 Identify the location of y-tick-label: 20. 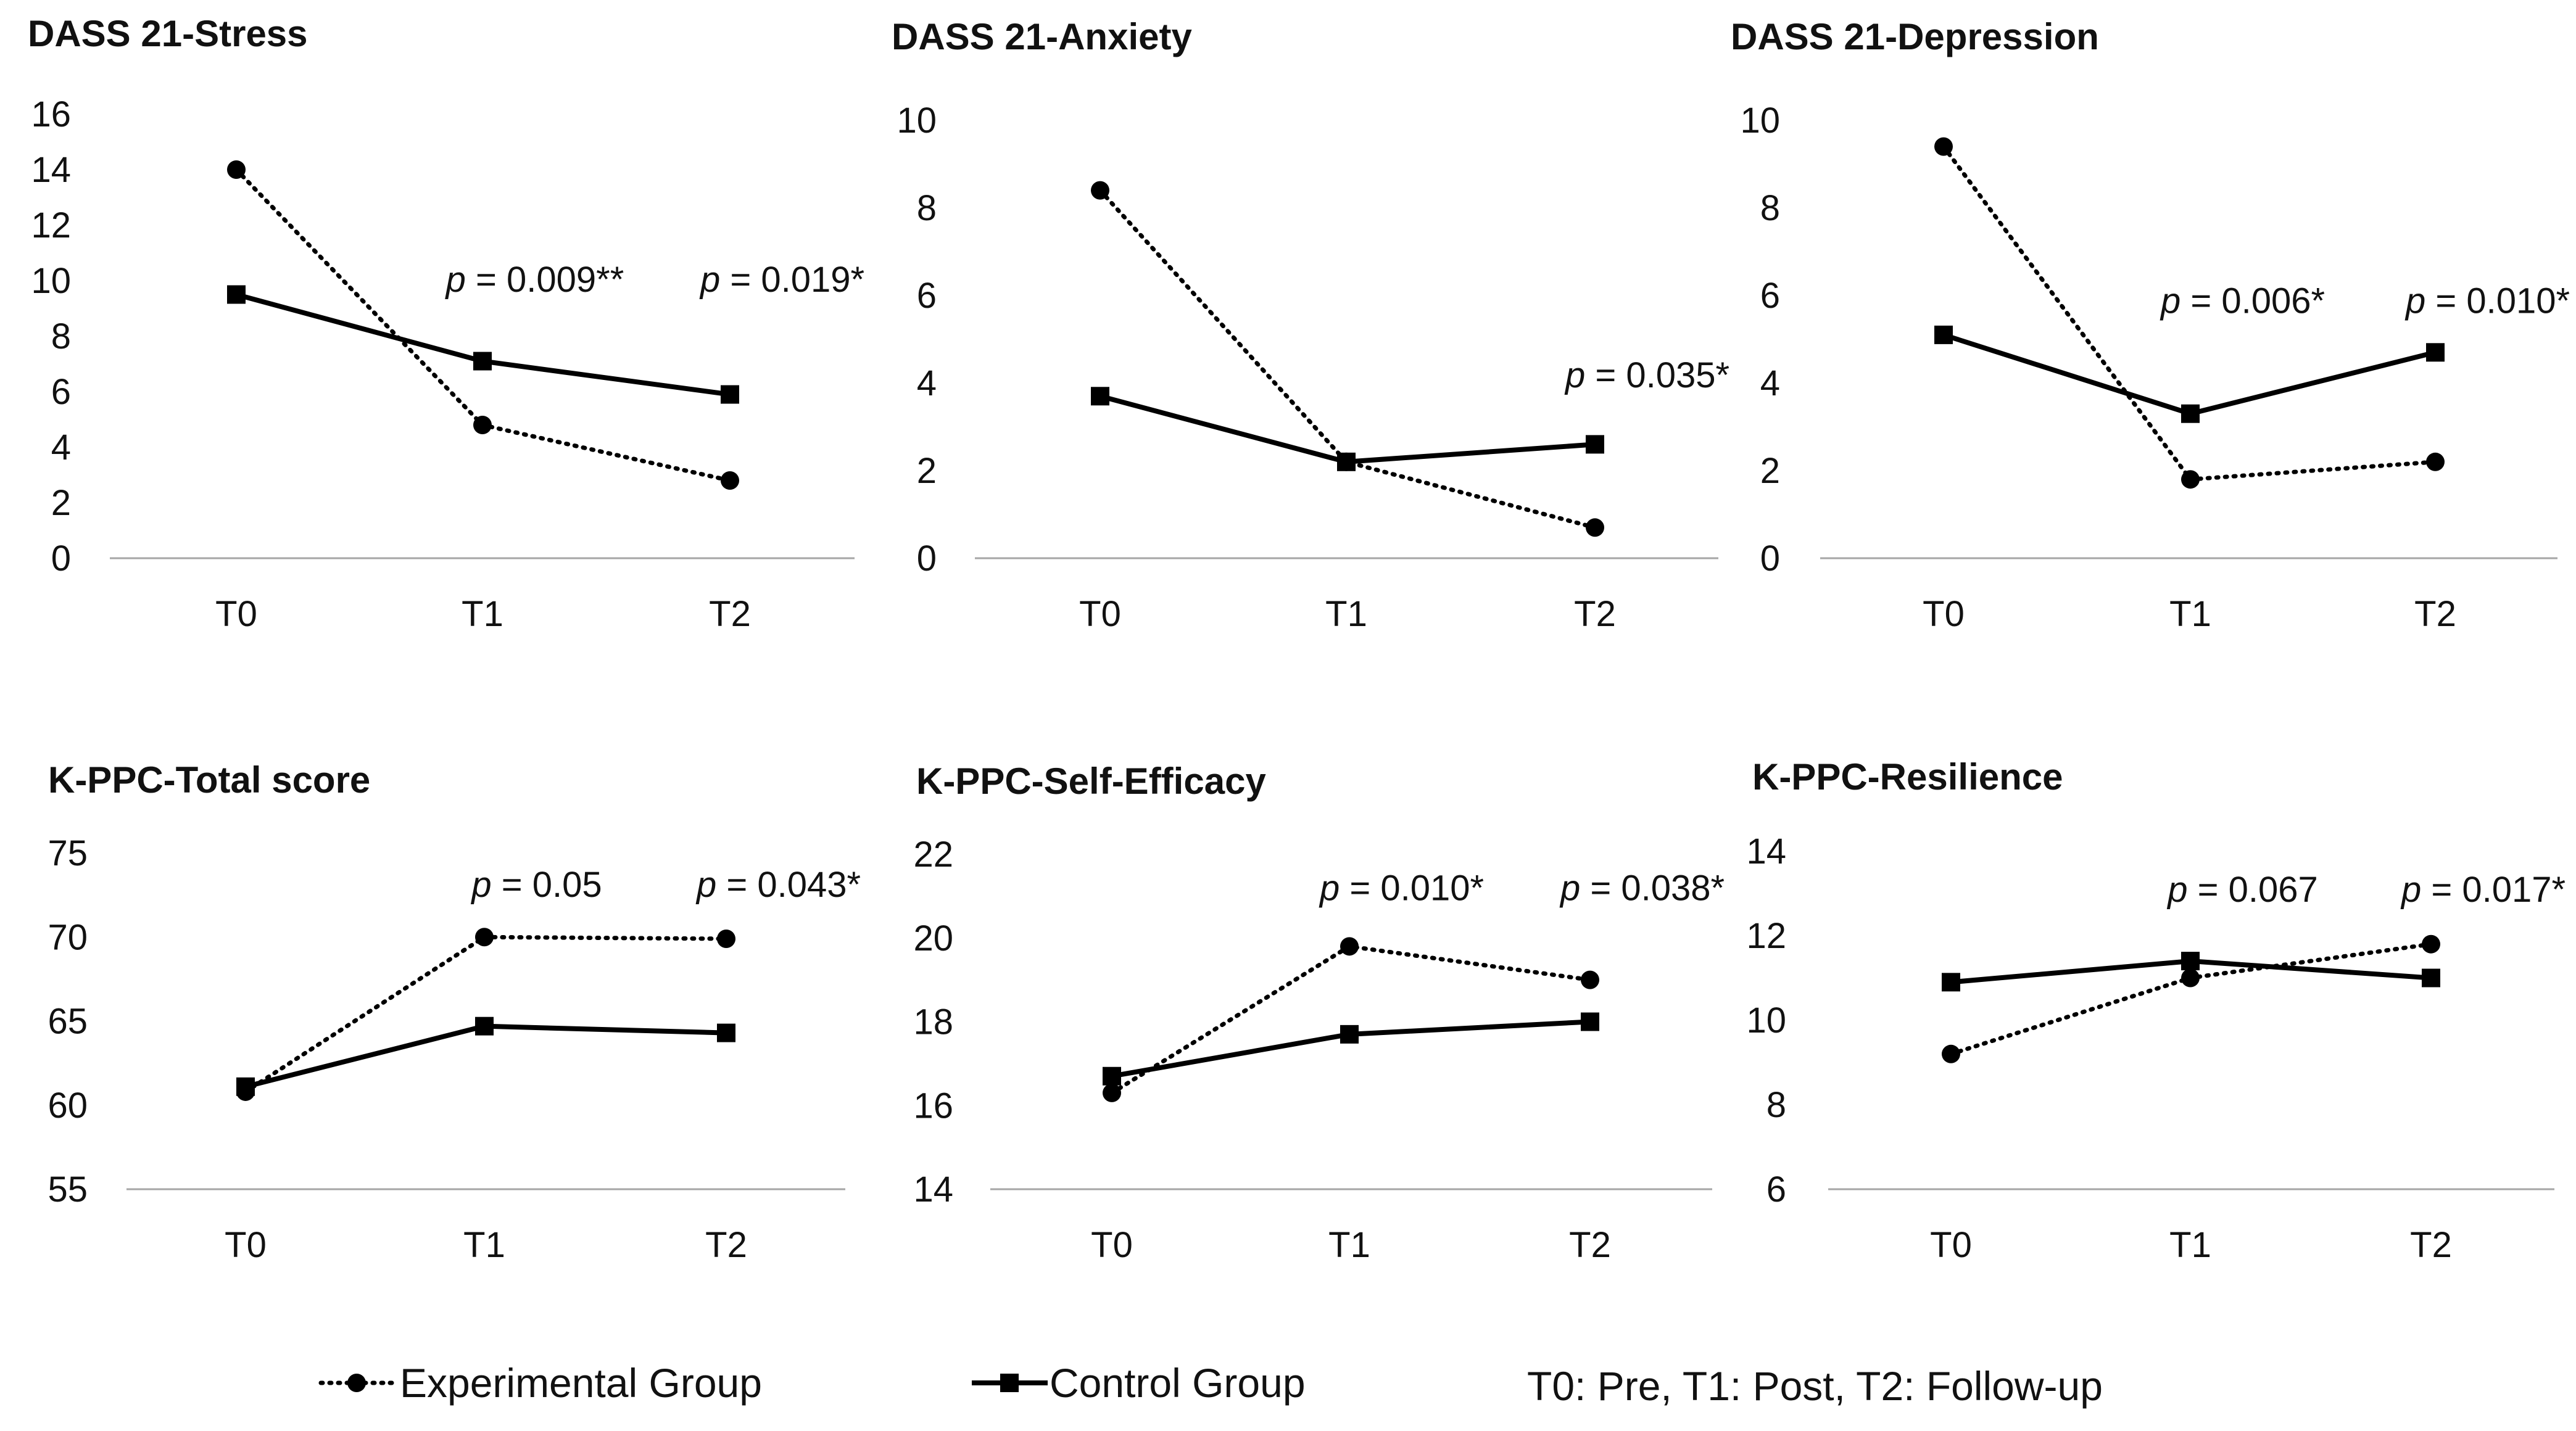
(933, 939).